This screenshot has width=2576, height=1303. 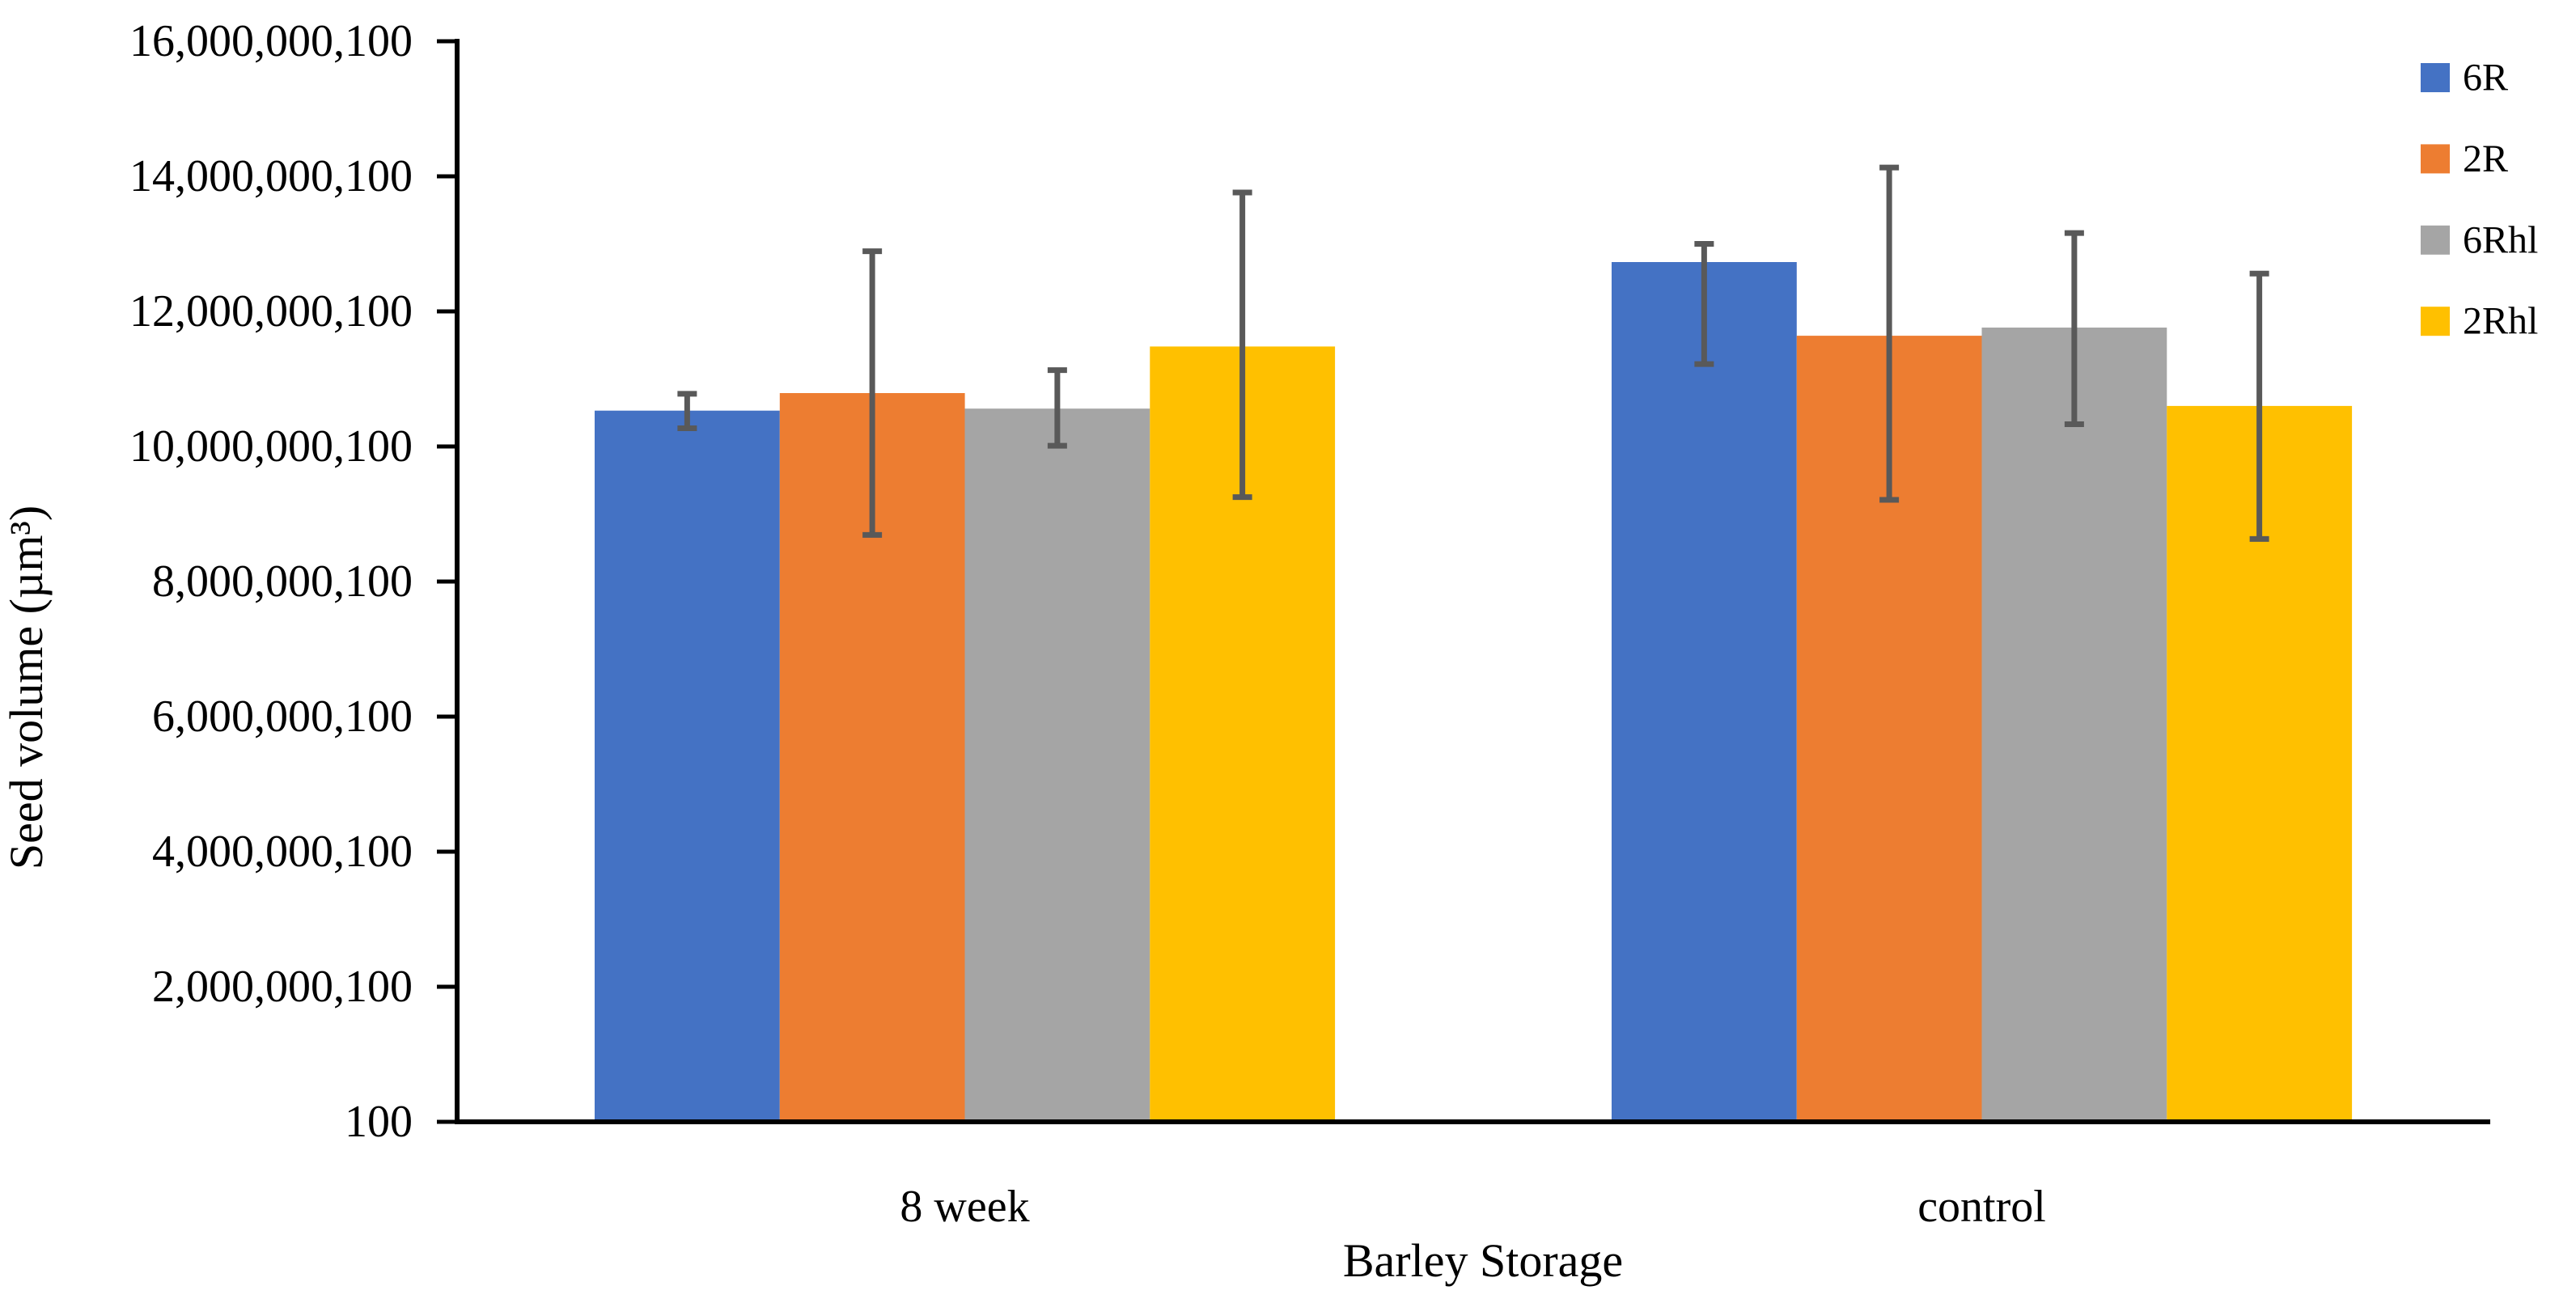 What do you see at coordinates (872, 393) in the screenshot?
I see `error-bar-8-week-2r` at bounding box center [872, 393].